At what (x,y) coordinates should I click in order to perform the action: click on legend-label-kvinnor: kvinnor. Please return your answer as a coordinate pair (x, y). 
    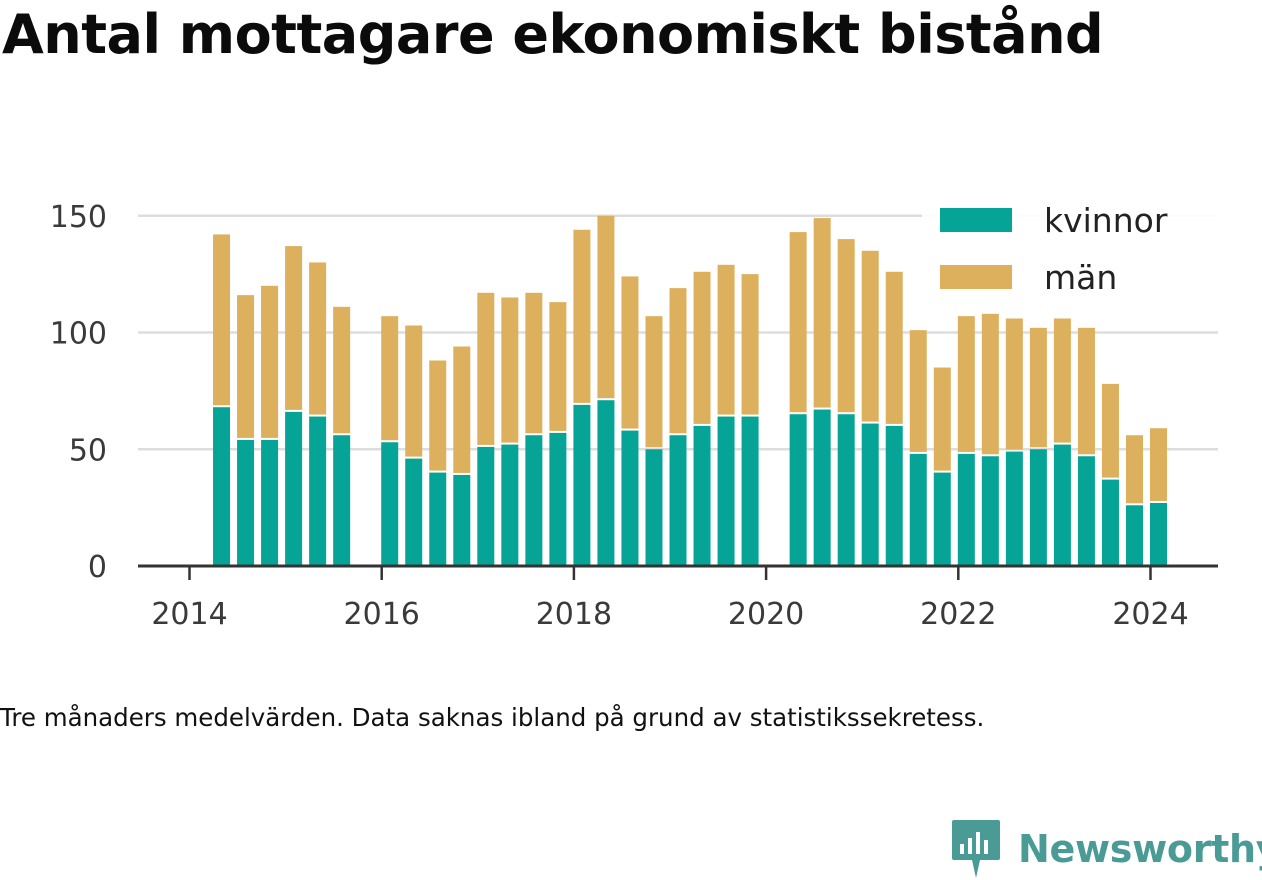
    Looking at the image, I should click on (1106, 220).